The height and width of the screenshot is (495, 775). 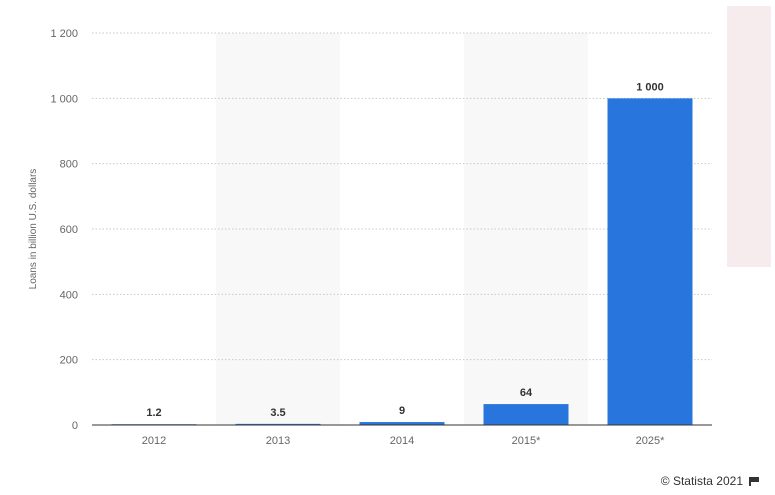 What do you see at coordinates (754, 481) in the screenshot?
I see `flag-icon` at bounding box center [754, 481].